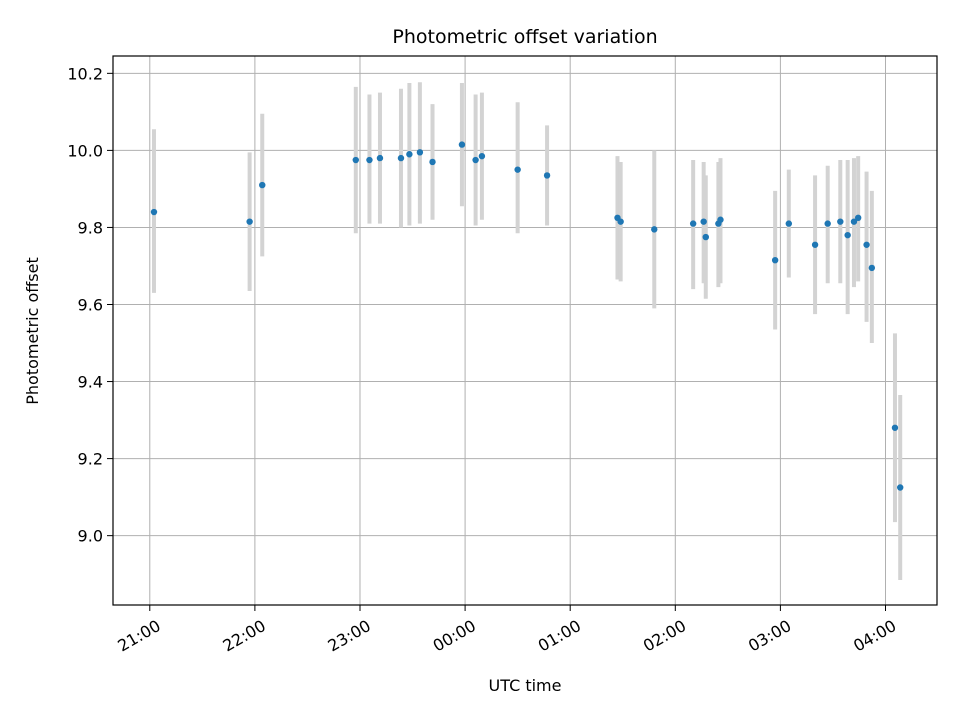 Image resolution: width=960 pixels, height=725 pixels. I want to click on y-axis-ticks: 9.0 9.2 9.4 9.6 9.8 10.0 10.2, so click(90, 305).